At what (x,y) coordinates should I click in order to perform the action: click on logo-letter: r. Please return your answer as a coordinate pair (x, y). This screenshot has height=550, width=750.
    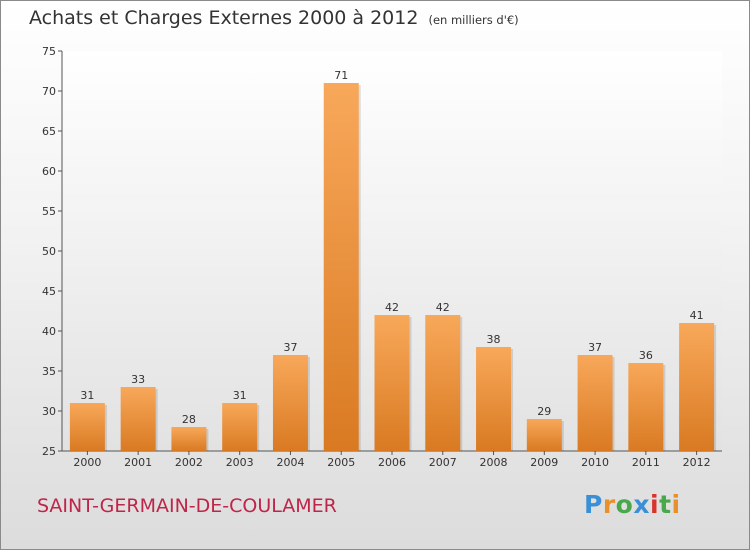
    Looking at the image, I should click on (609, 504).